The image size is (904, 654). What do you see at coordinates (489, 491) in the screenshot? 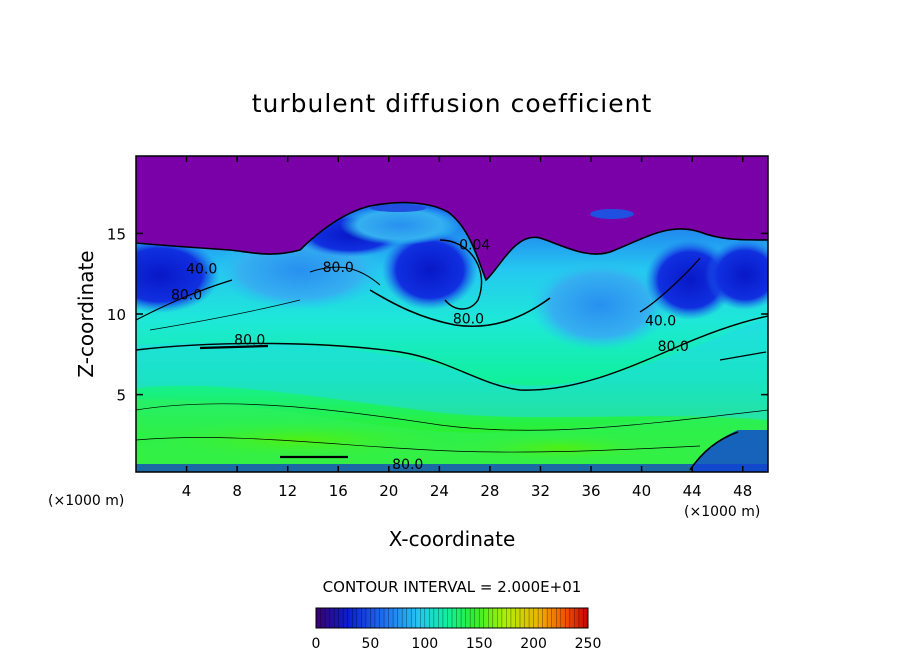
I see `x-tick-label: 28` at bounding box center [489, 491].